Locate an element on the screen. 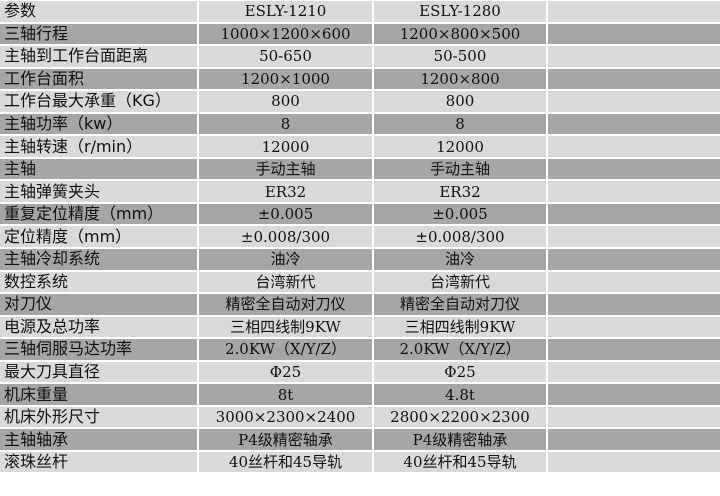  param-label: 主轴弹簧夹头 is located at coordinates (98, 191).